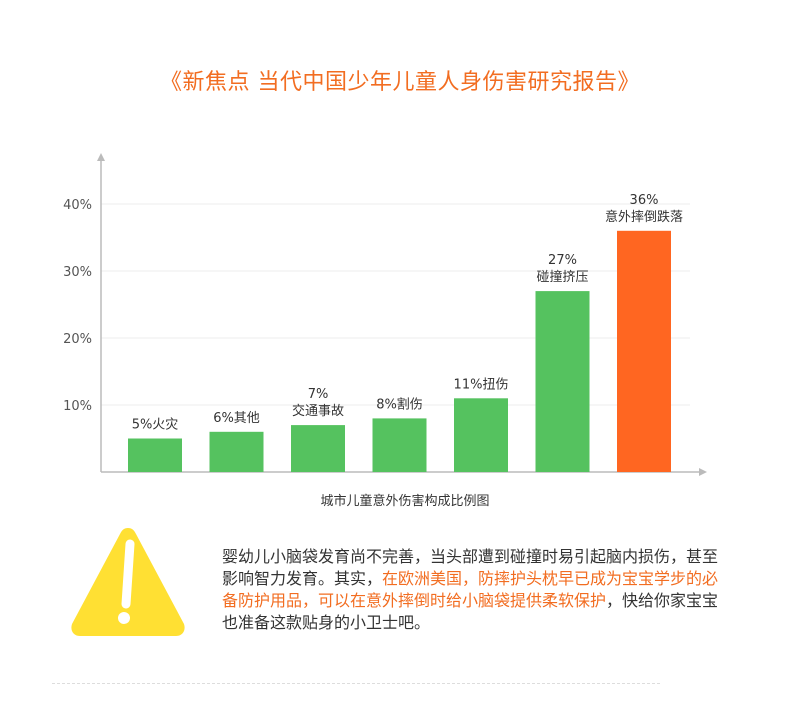 The height and width of the screenshot is (723, 800). I want to click on y-axis-arrow, so click(101, 157).